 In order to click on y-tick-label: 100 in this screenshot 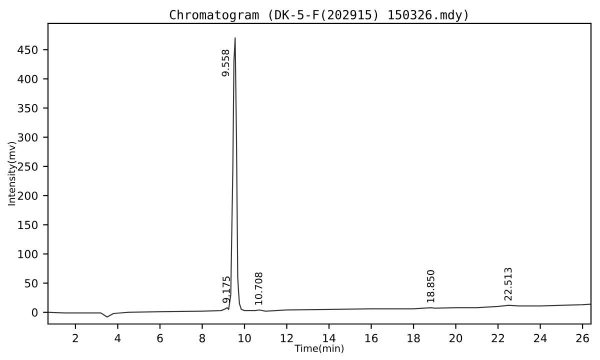, I will do `click(28, 254)`.